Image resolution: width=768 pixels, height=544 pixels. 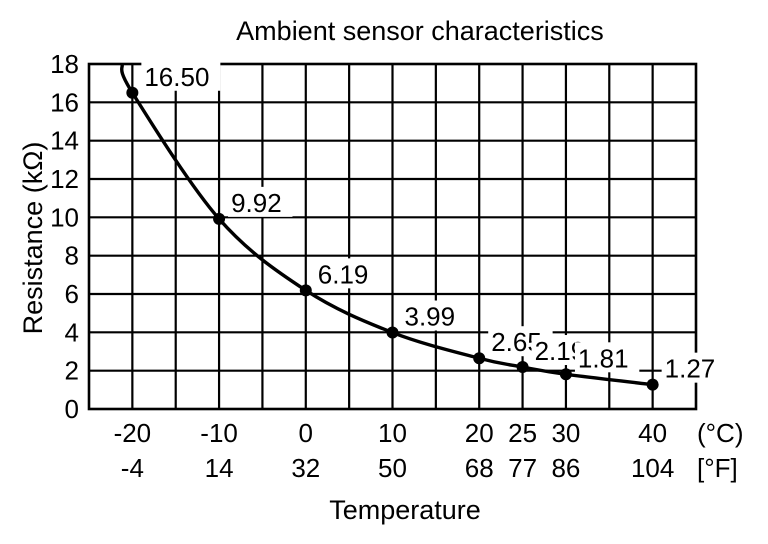 I want to click on data-label: 9.92, so click(x=256, y=203).